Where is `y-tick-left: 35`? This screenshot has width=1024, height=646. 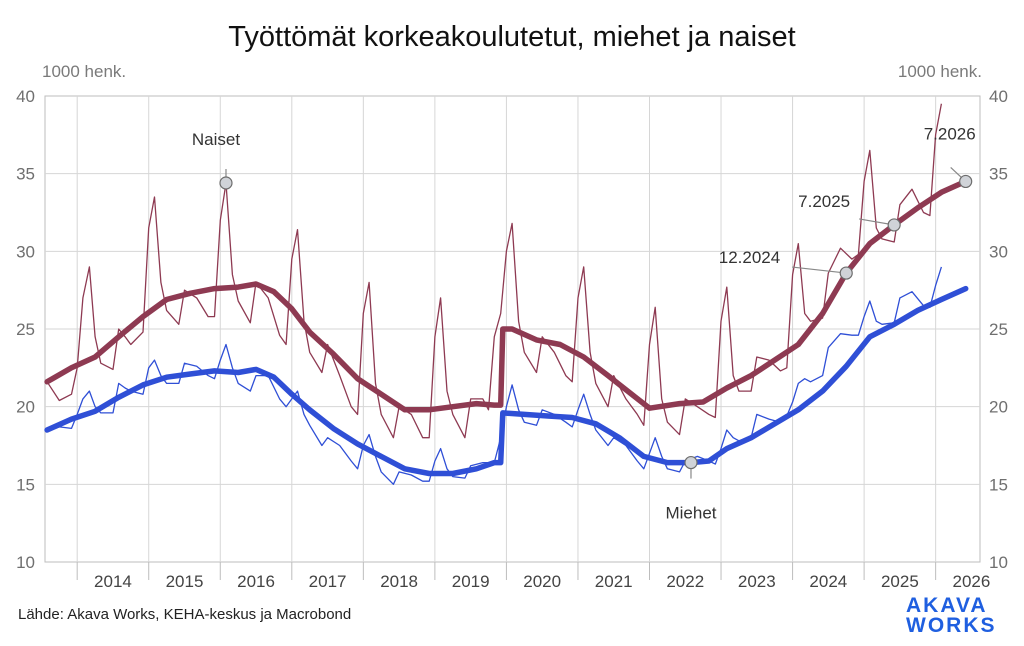
y-tick-left: 35 is located at coordinates (25, 174).